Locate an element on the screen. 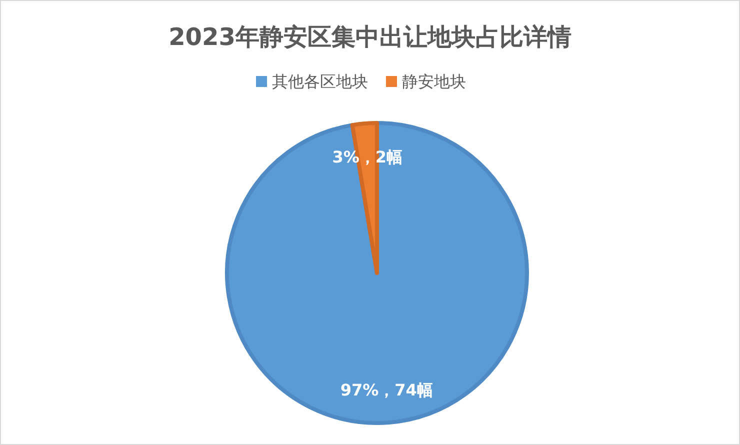 Image resolution: width=740 pixels, height=445 pixels. data-label: 97%，74幅 is located at coordinates (386, 390).